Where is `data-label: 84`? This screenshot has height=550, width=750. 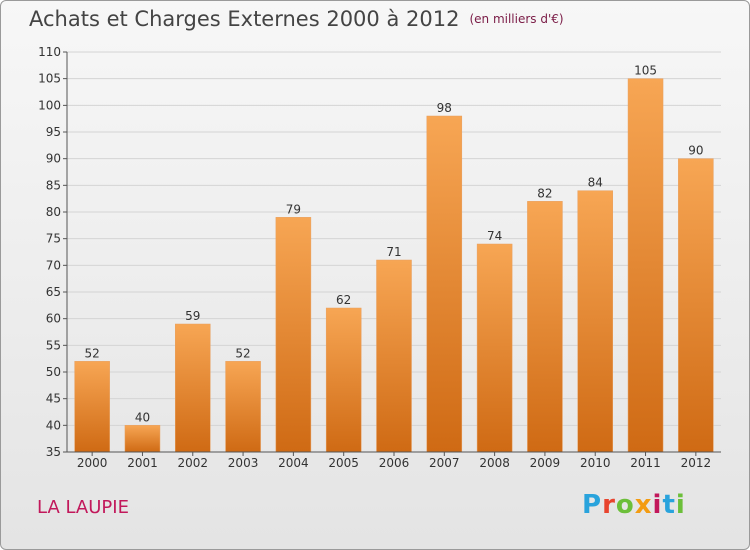 data-label: 84 is located at coordinates (595, 183).